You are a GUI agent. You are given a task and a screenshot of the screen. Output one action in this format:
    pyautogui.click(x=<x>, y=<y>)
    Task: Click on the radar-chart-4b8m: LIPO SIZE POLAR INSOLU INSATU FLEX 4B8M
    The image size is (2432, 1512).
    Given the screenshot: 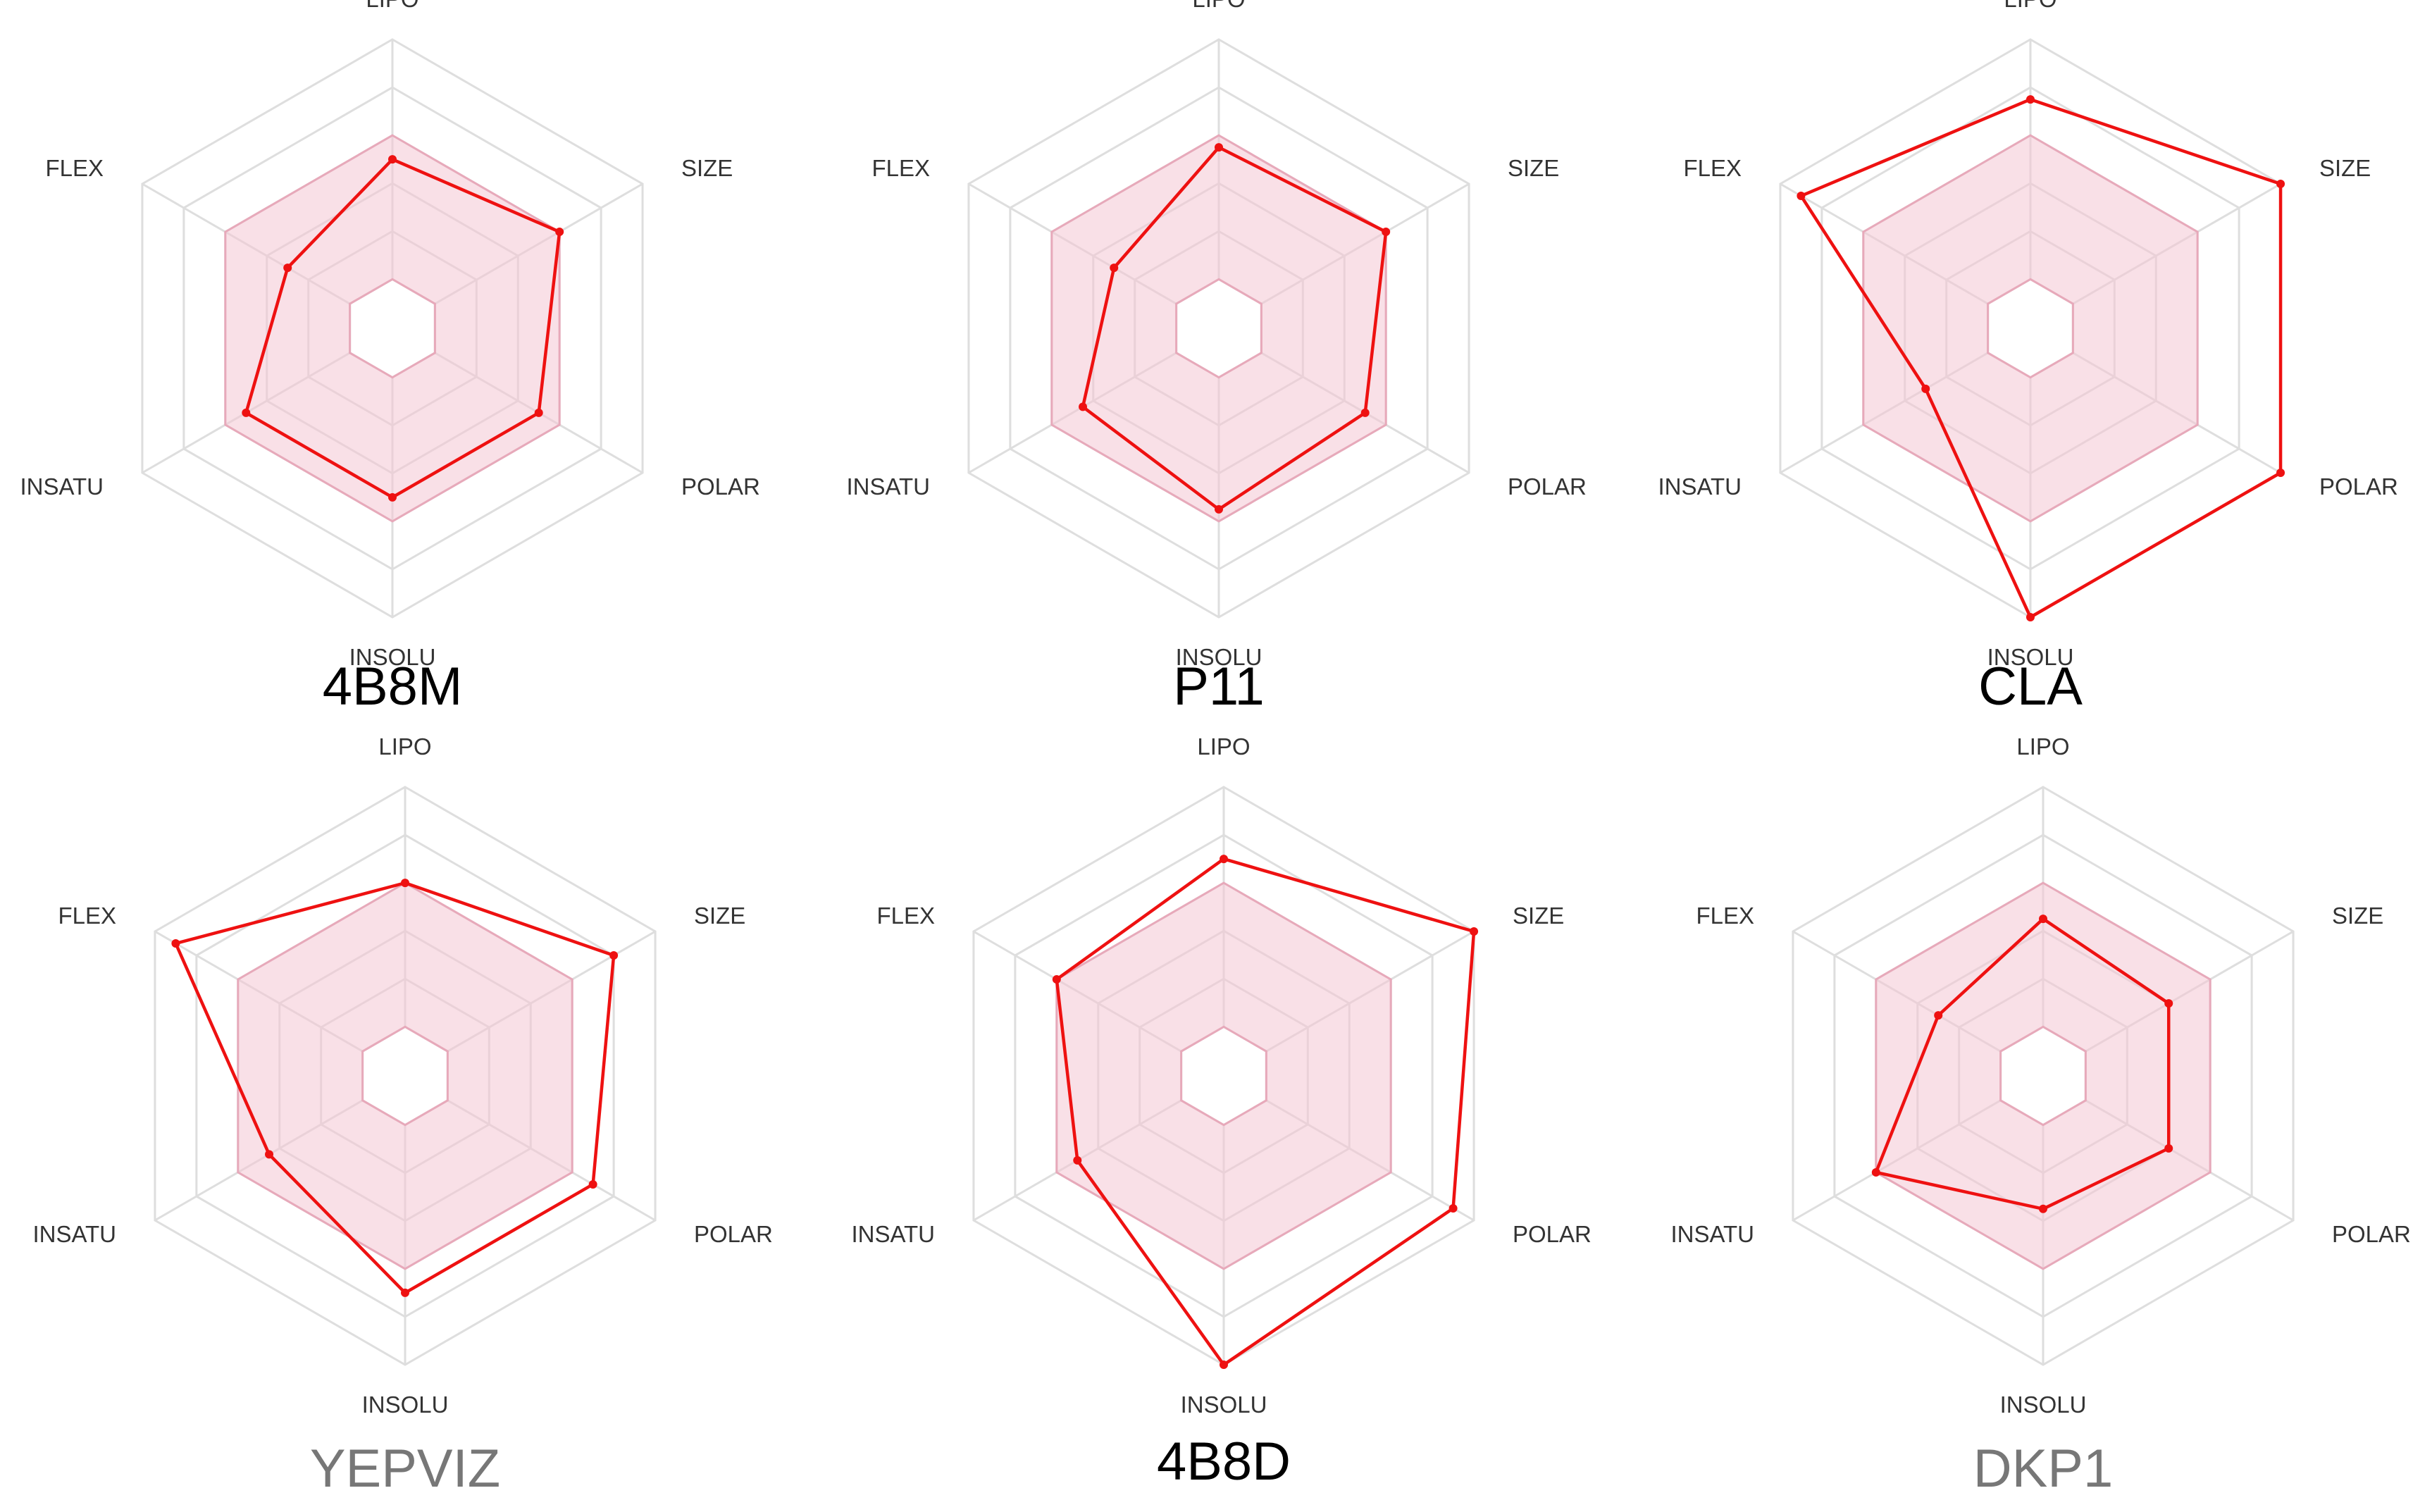 What is the action you would take?
    pyautogui.click(x=389, y=358)
    